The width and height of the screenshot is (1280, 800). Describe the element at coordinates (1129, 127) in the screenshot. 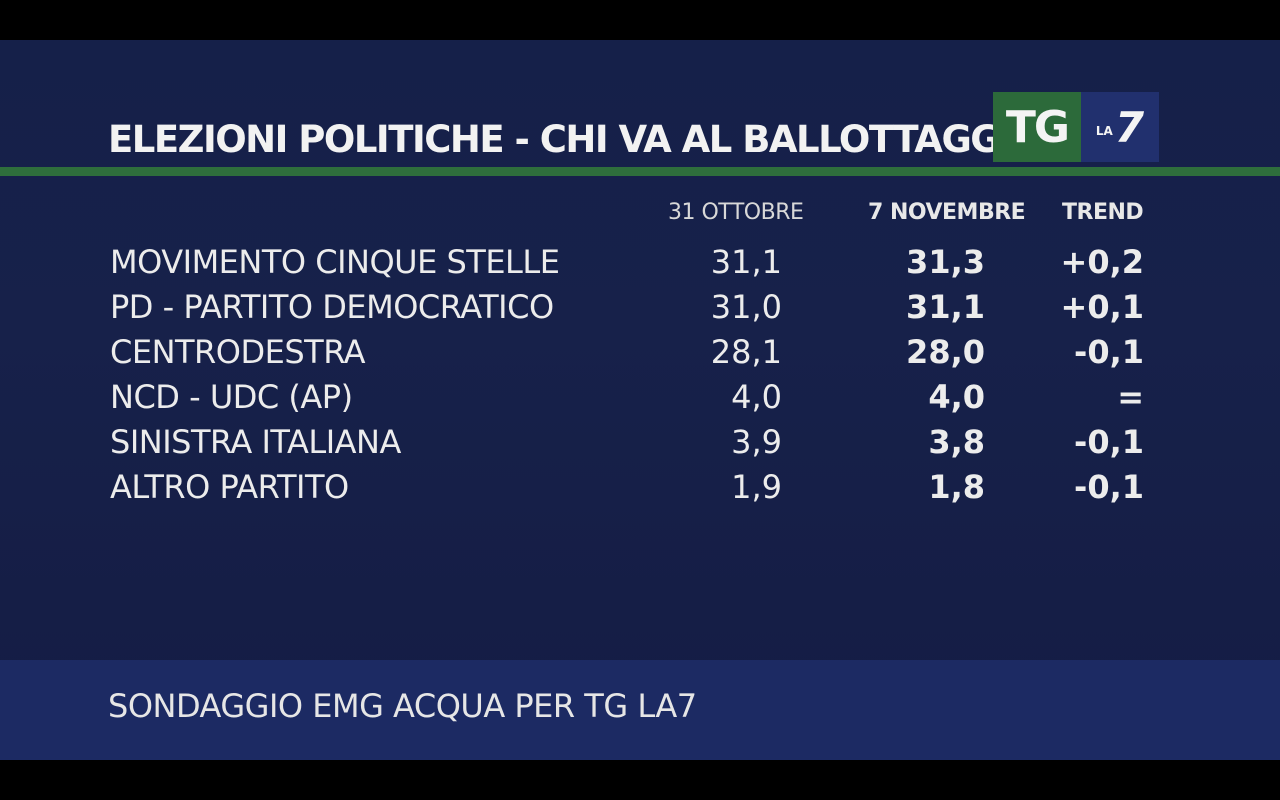

I see `logo-seven-text: 7` at that location.